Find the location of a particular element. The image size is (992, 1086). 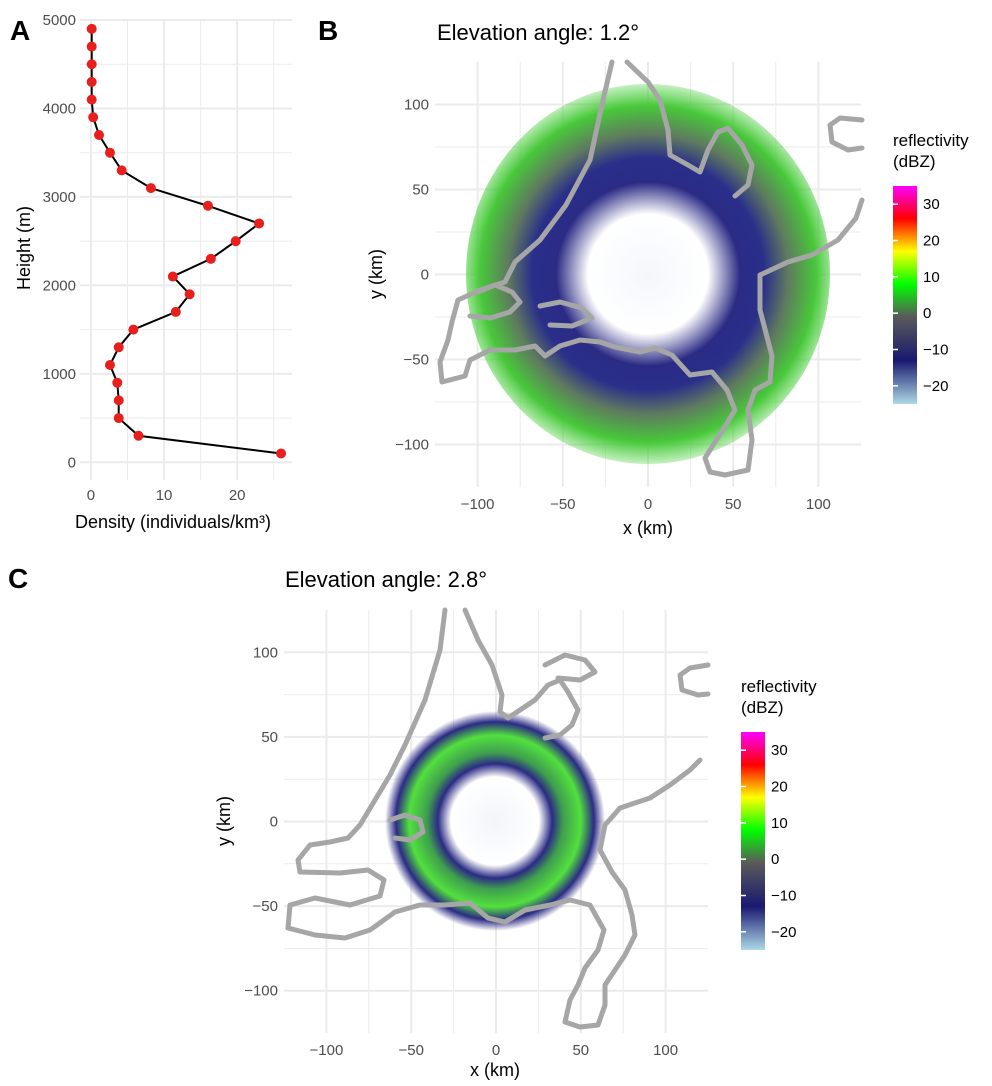

panel-b-x-axis-label: x (km) is located at coordinates (648, 528).